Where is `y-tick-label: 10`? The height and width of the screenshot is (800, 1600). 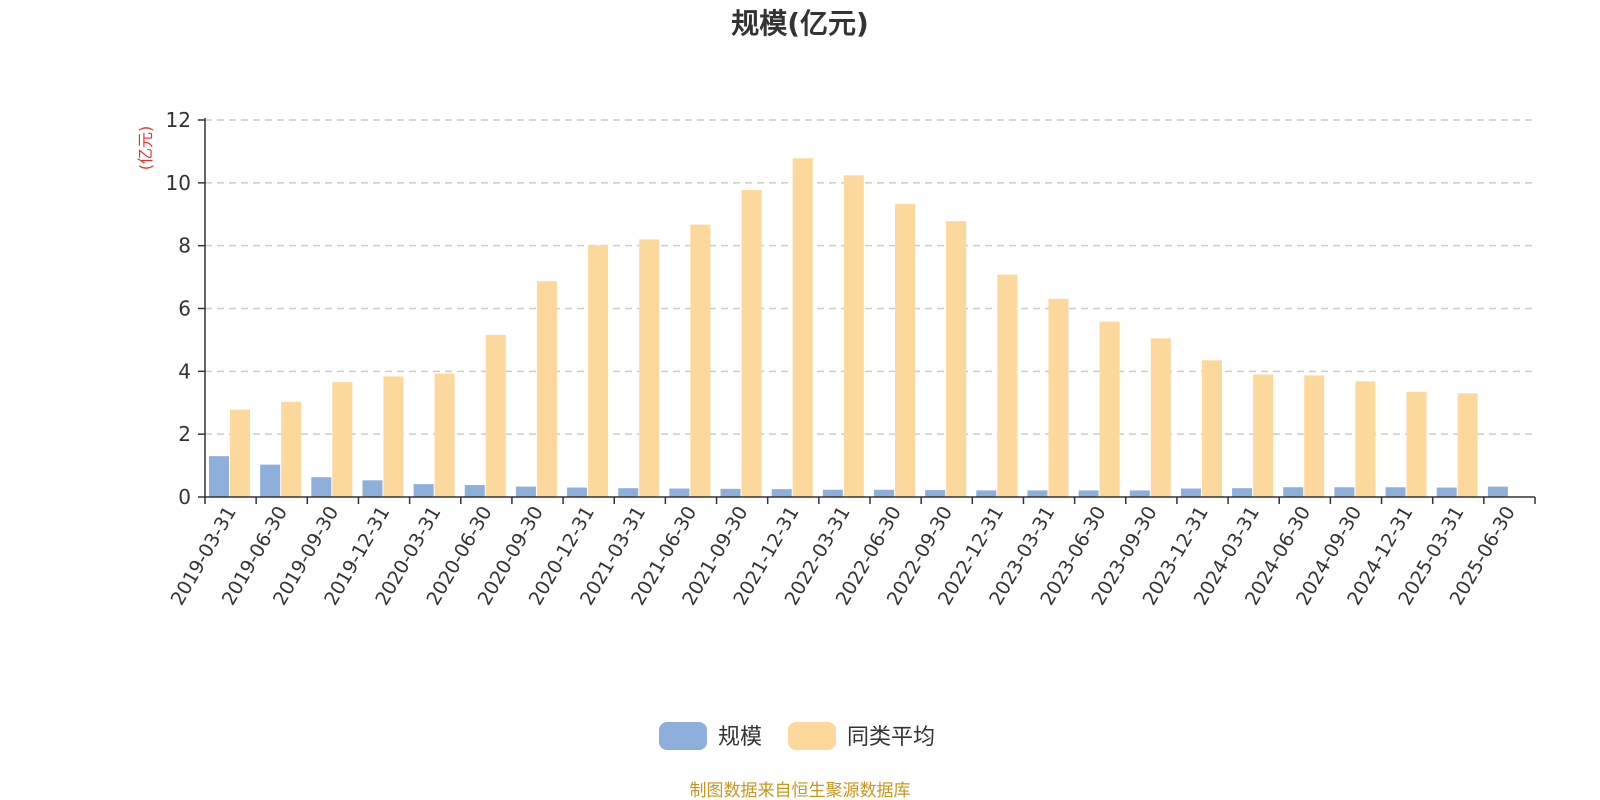 y-tick-label: 10 is located at coordinates (178, 183).